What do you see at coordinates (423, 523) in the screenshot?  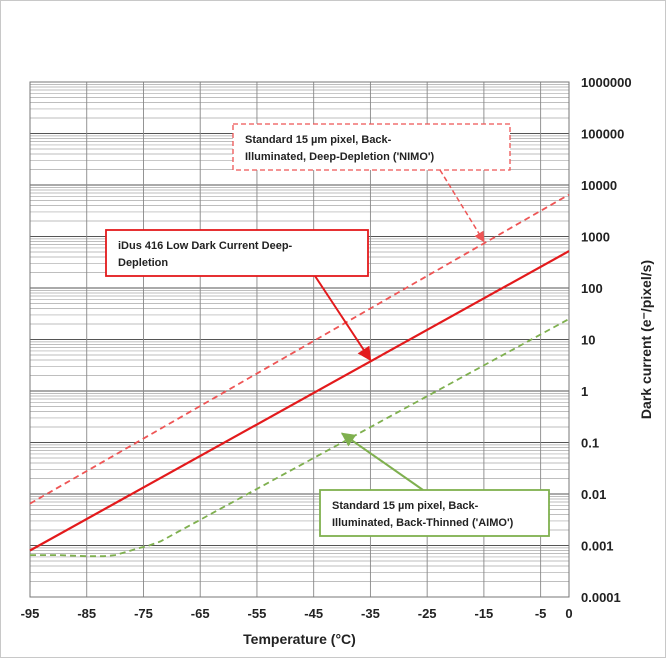 I see `annotation-text-3: Illuminated, Back-Thinned ('AIMO')` at bounding box center [423, 523].